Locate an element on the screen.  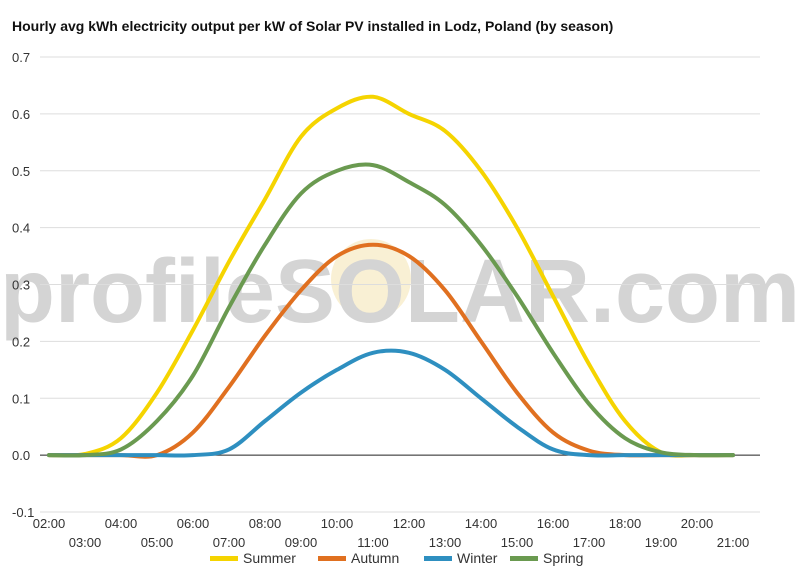
x-tick-label: 11:00 is located at coordinates (373, 542).